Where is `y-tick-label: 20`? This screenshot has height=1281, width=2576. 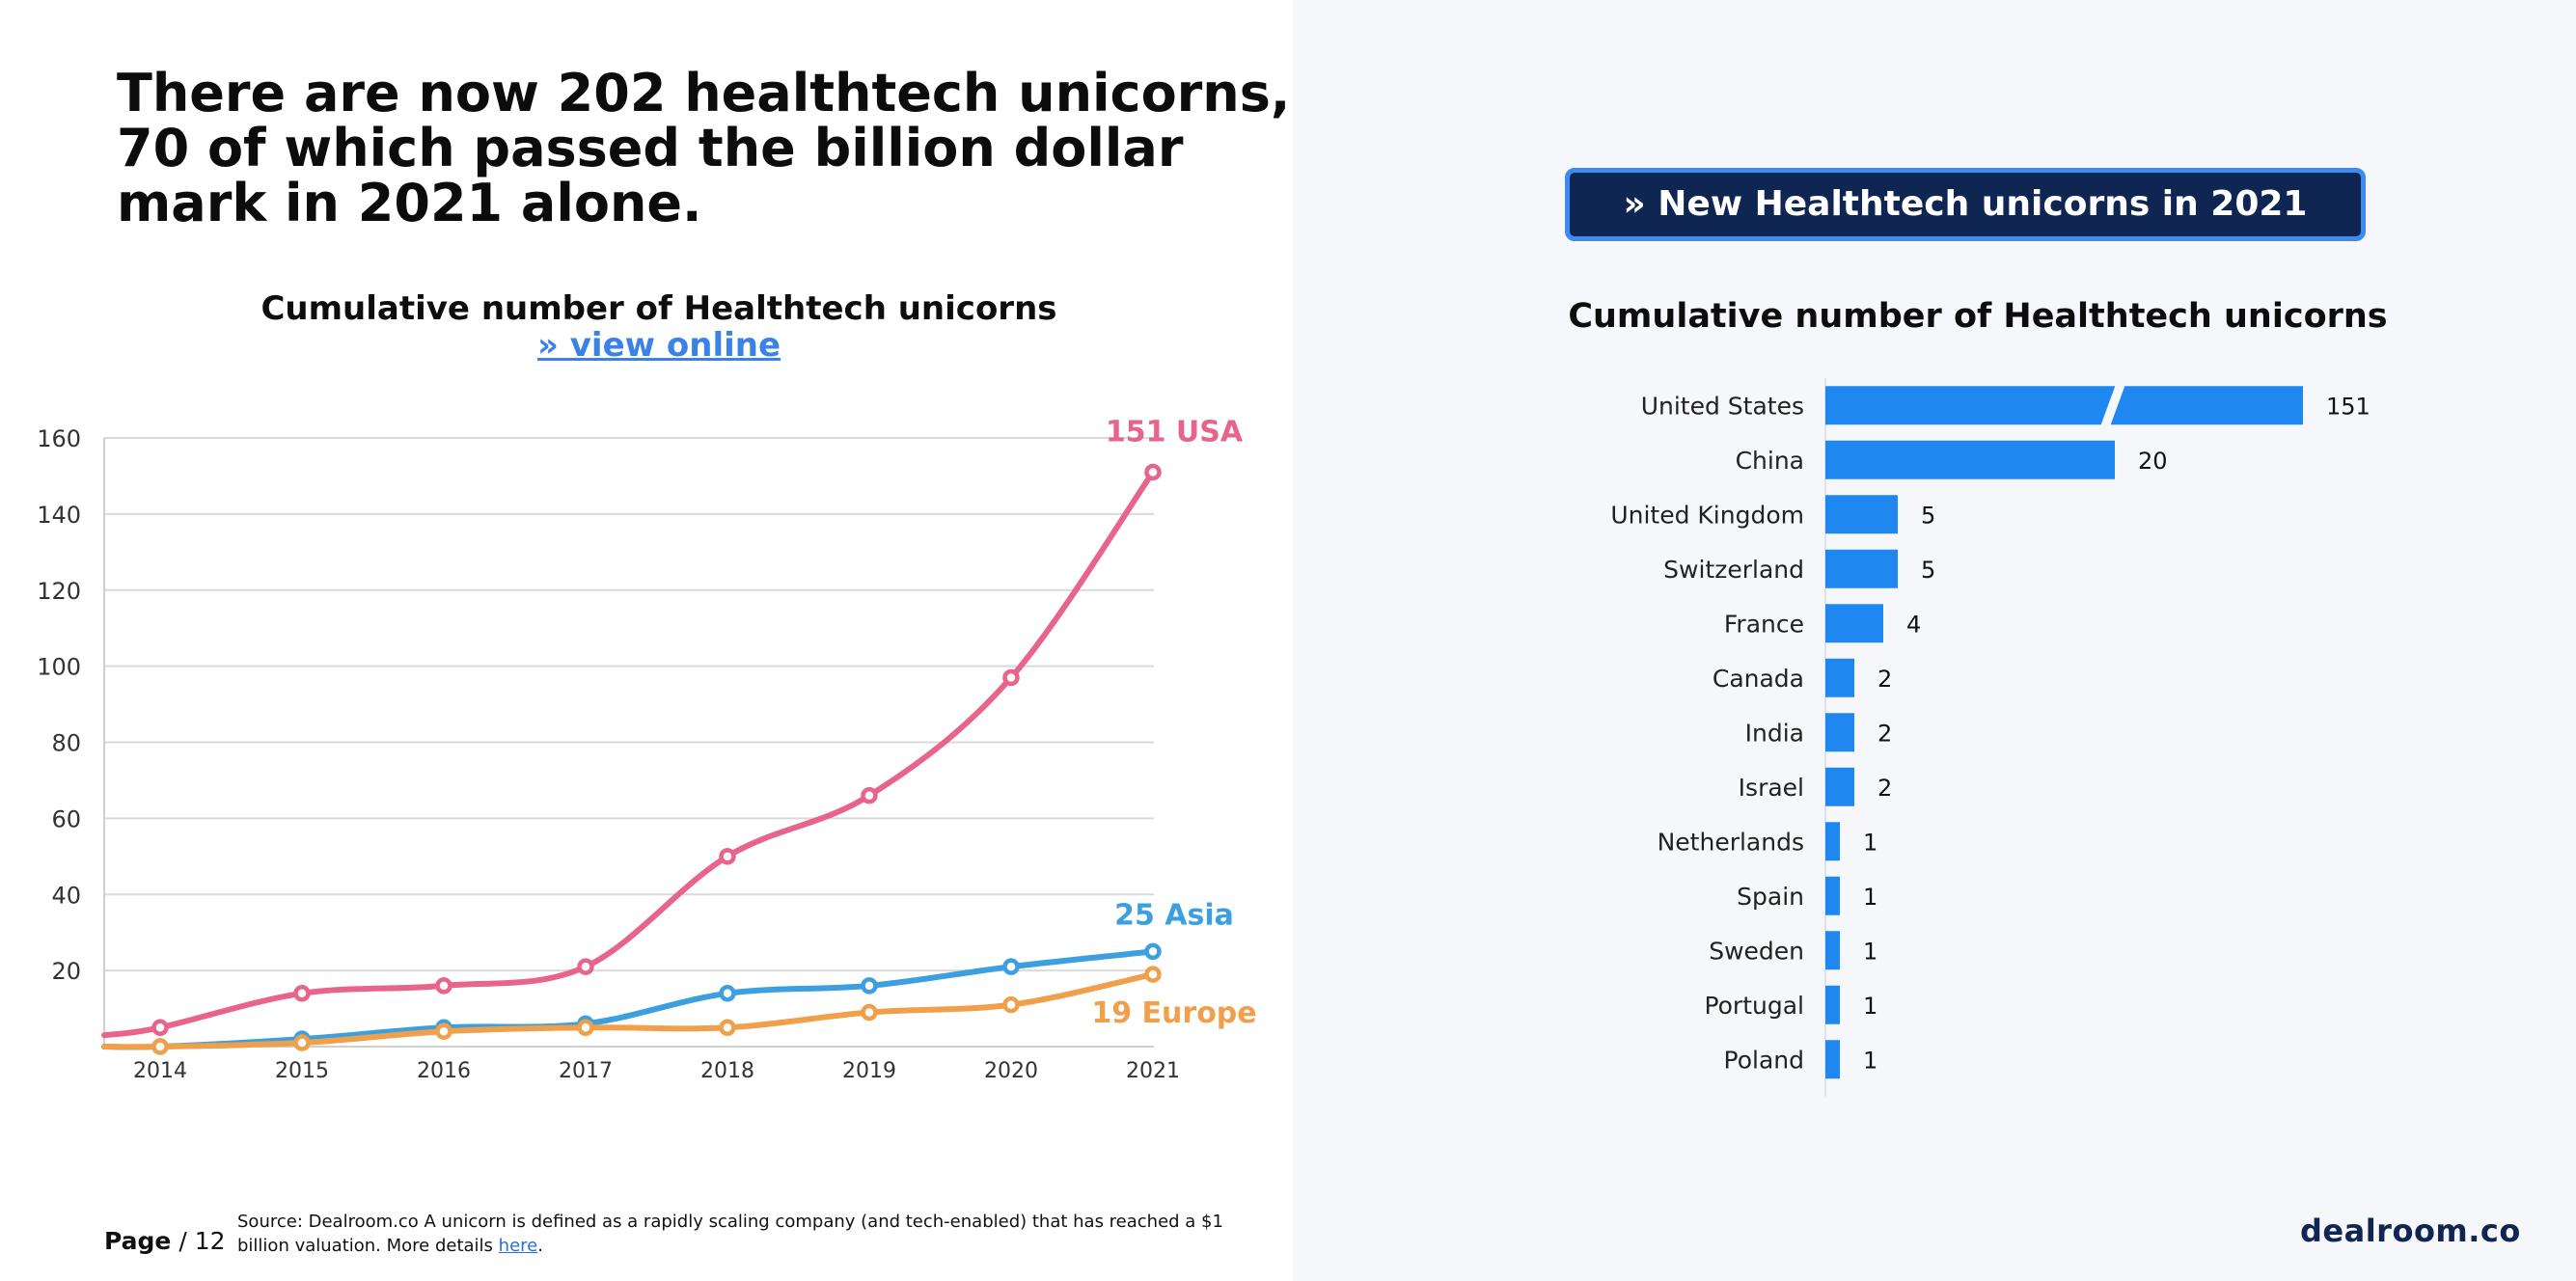
y-tick-label: 20 is located at coordinates (66, 972).